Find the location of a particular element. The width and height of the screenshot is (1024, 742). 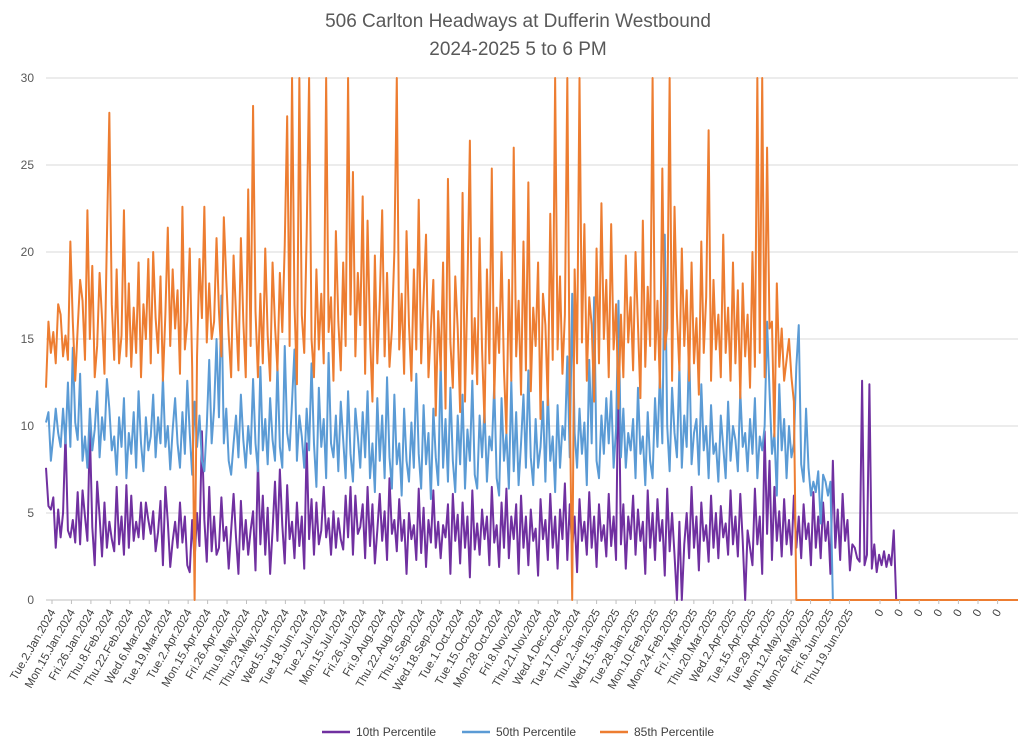

legend-item-50th: 50th Percentile is located at coordinates (519, 732).